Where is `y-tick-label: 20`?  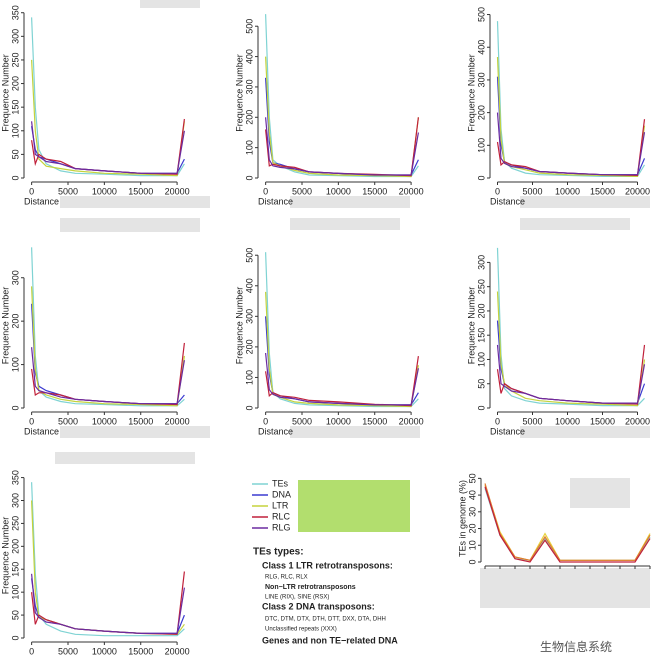 y-tick-label: 20 is located at coordinates (472, 529).